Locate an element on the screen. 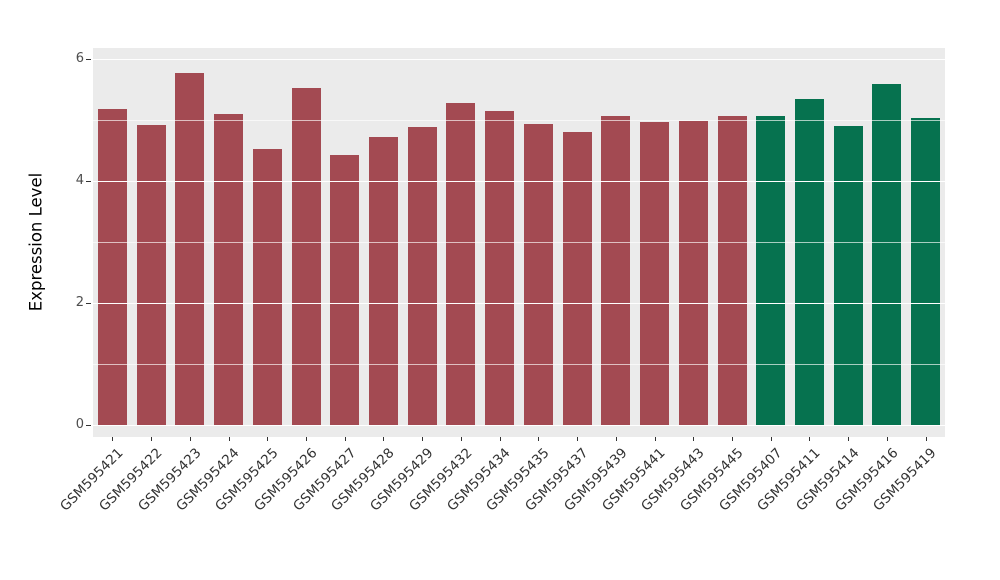  y-tick-label: 6 is located at coordinates (79, 58).